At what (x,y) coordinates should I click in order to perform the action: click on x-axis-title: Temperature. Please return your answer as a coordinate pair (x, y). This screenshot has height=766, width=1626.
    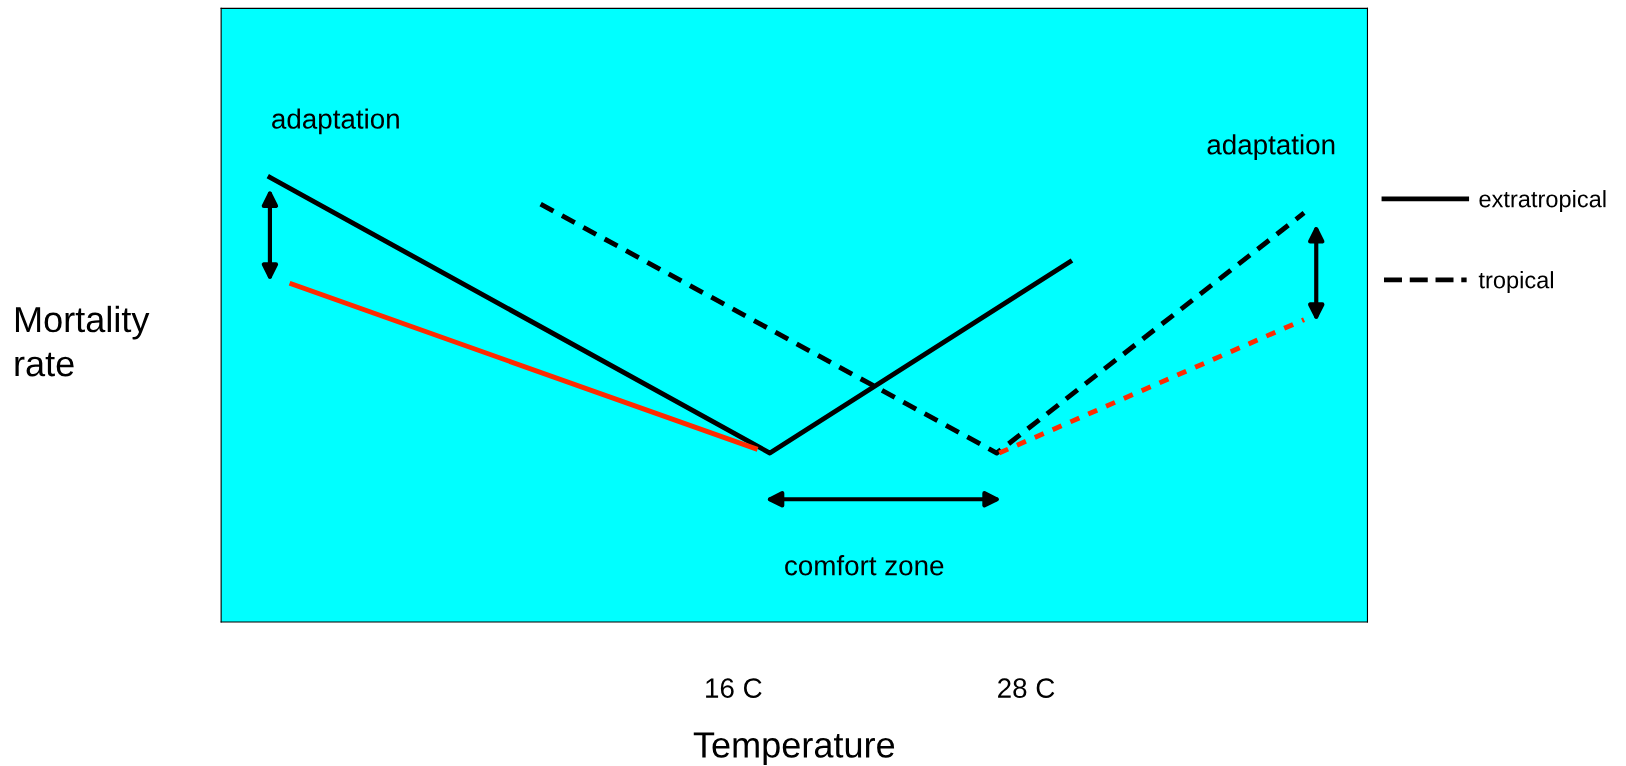
    Looking at the image, I should click on (794, 748).